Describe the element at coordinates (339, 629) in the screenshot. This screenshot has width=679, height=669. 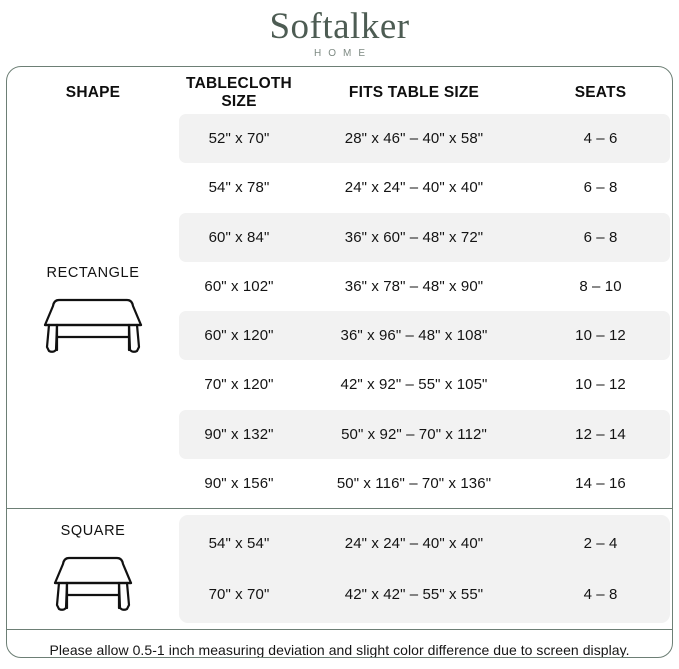
I see `footer-divider` at that location.